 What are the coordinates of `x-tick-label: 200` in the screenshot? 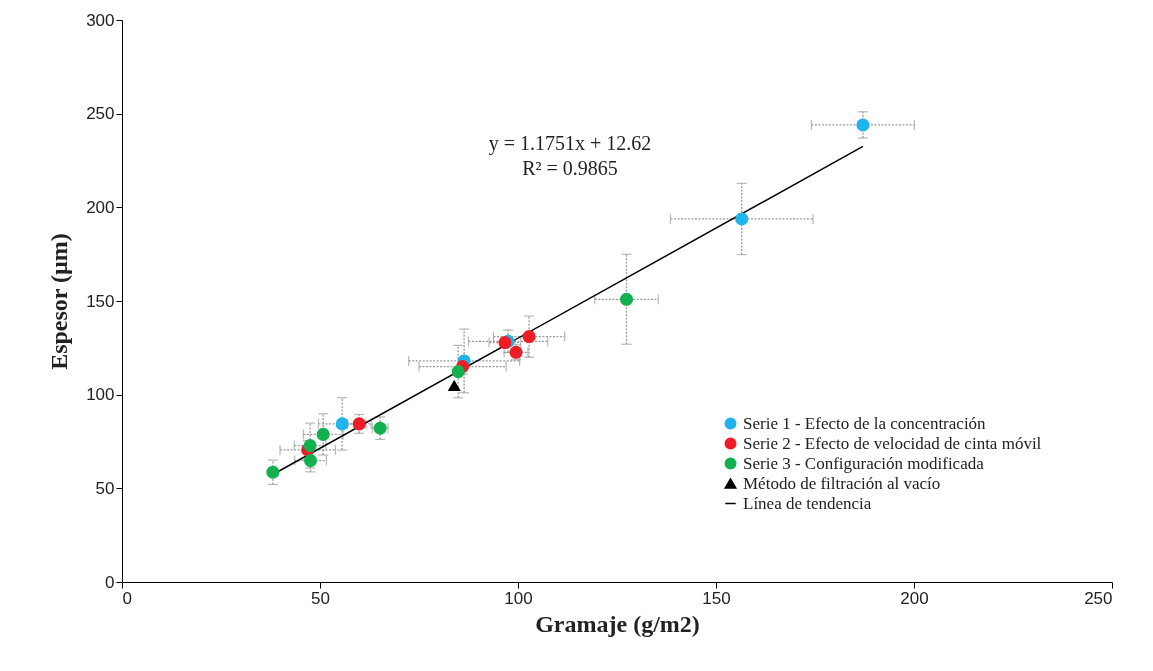 It's located at (914, 598).